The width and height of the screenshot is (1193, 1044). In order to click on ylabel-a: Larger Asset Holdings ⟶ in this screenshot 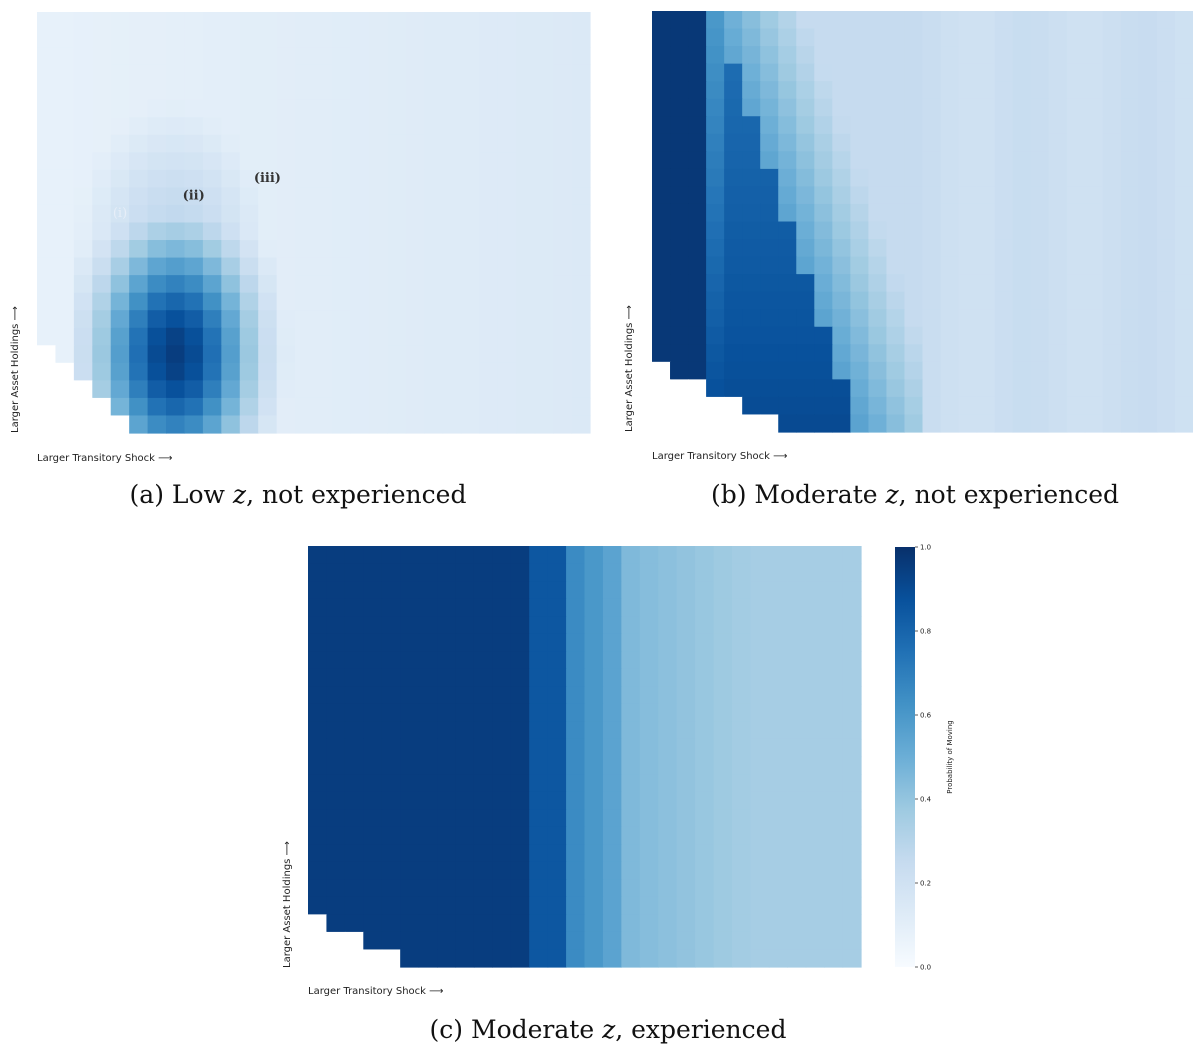, I will do `click(15, 369)`.